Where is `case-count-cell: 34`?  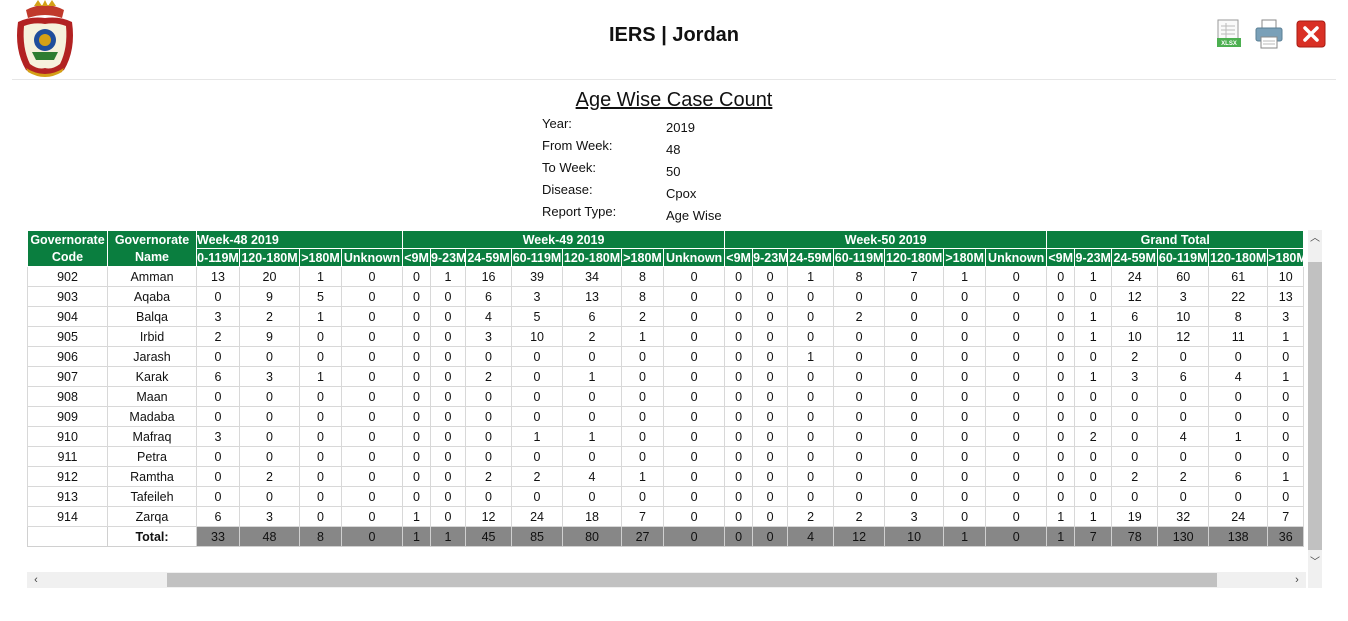 case-count-cell: 34 is located at coordinates (592, 276).